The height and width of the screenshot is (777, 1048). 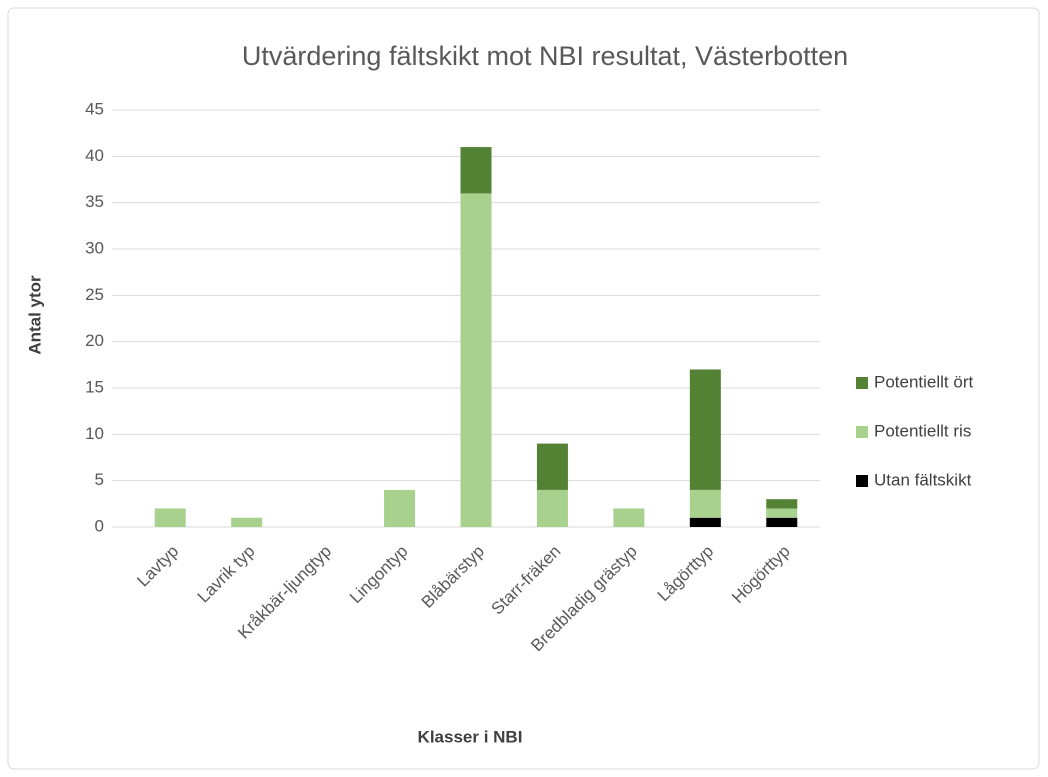 I want to click on y-axis-label: Antal ytor, so click(x=34, y=315).